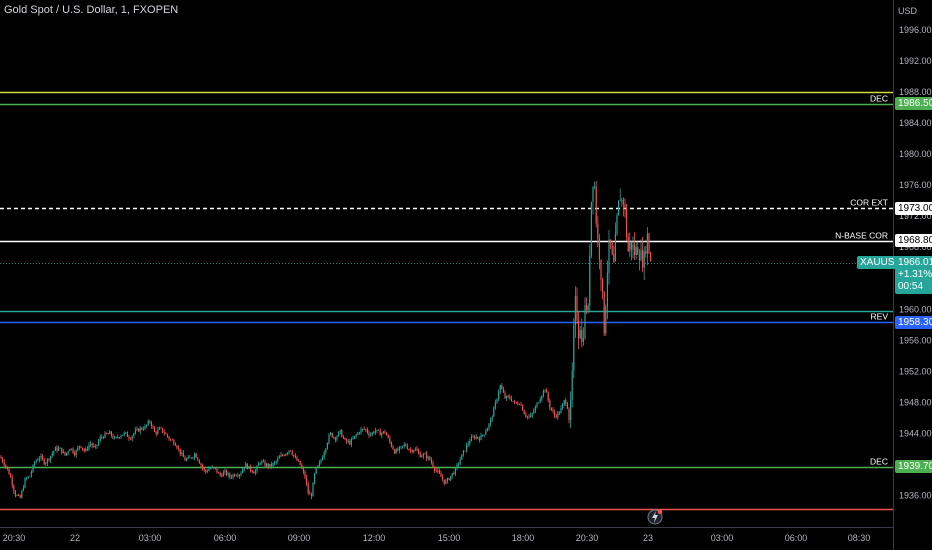 The image size is (932, 550). I want to click on x-tick-label: 06:00, so click(796, 538).